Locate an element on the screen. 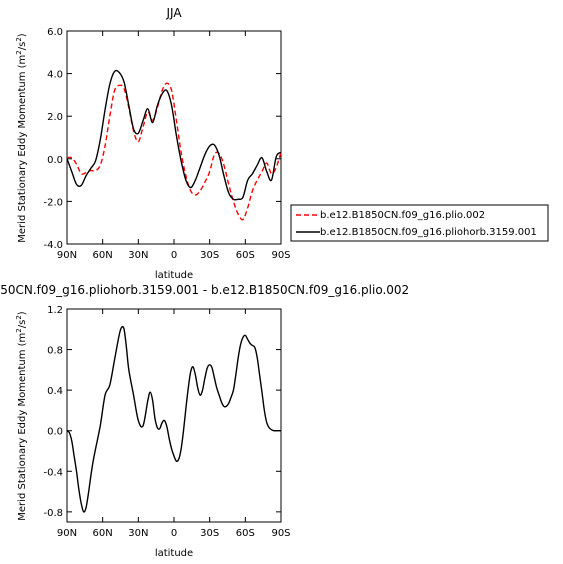 The height and width of the screenshot is (564, 563). top-chart-lines is located at coordinates (174, 145).